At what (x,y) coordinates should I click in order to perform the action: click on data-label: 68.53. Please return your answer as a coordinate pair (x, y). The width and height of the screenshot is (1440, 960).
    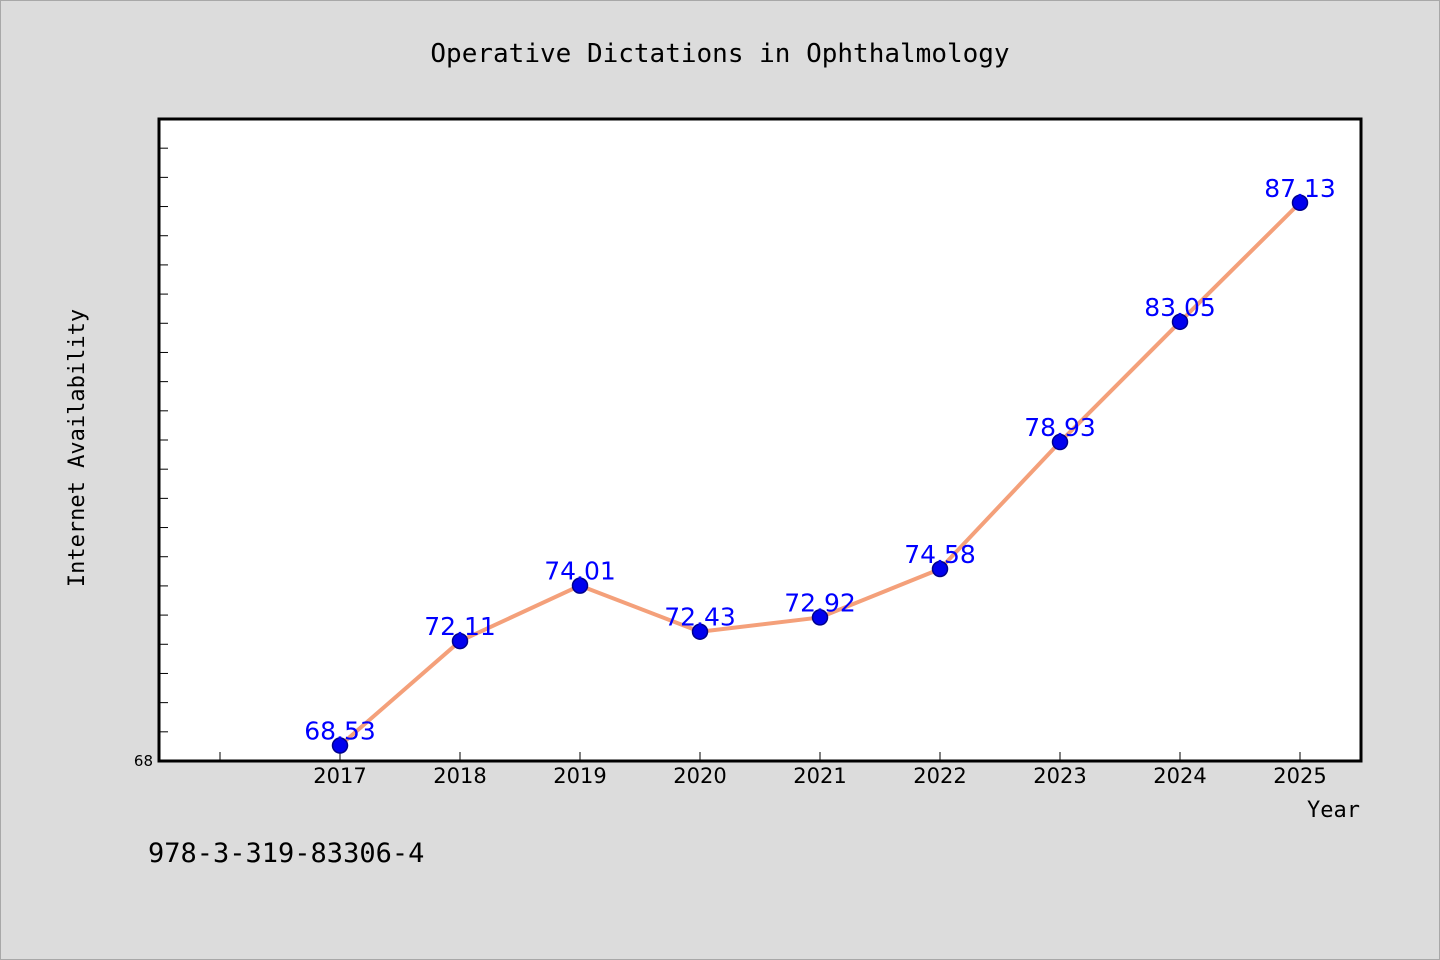
    Looking at the image, I should click on (340, 731).